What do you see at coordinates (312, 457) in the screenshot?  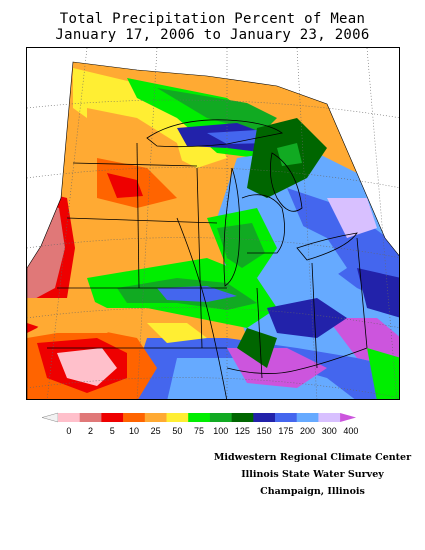 I see `credit-line-1: Midwestern Regional Climate Center` at bounding box center [312, 457].